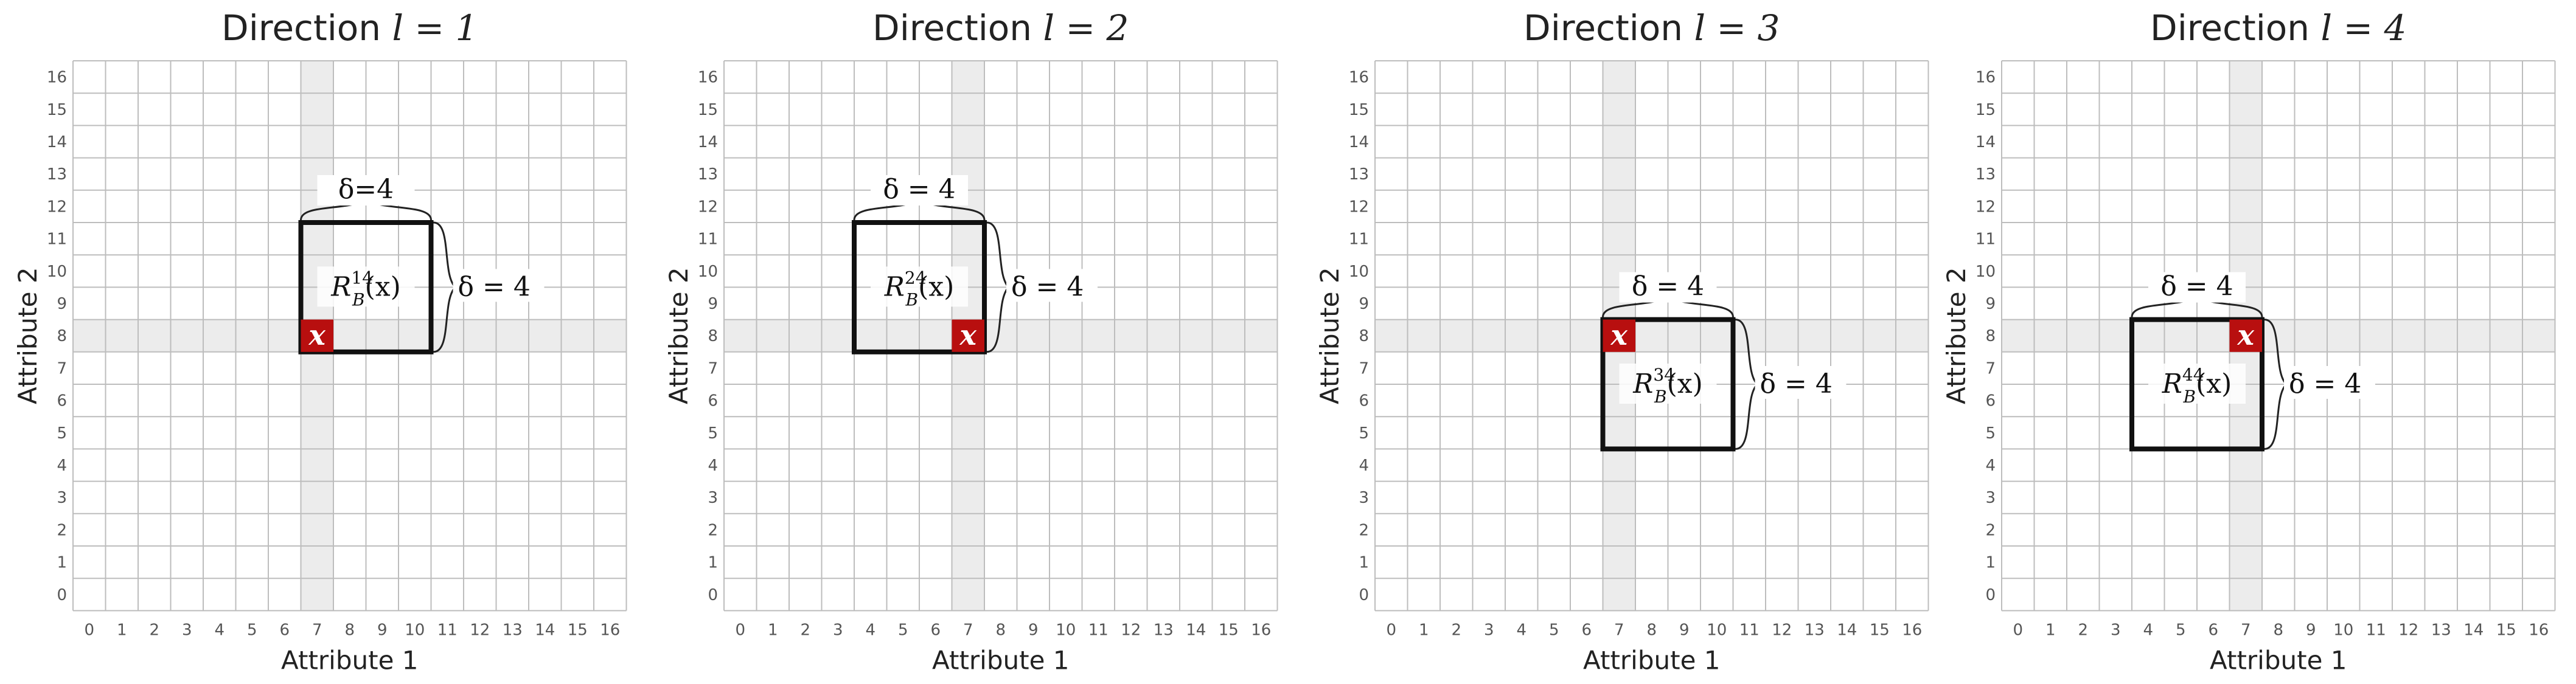  I want to click on region-label-superscript: 24, so click(916, 278).